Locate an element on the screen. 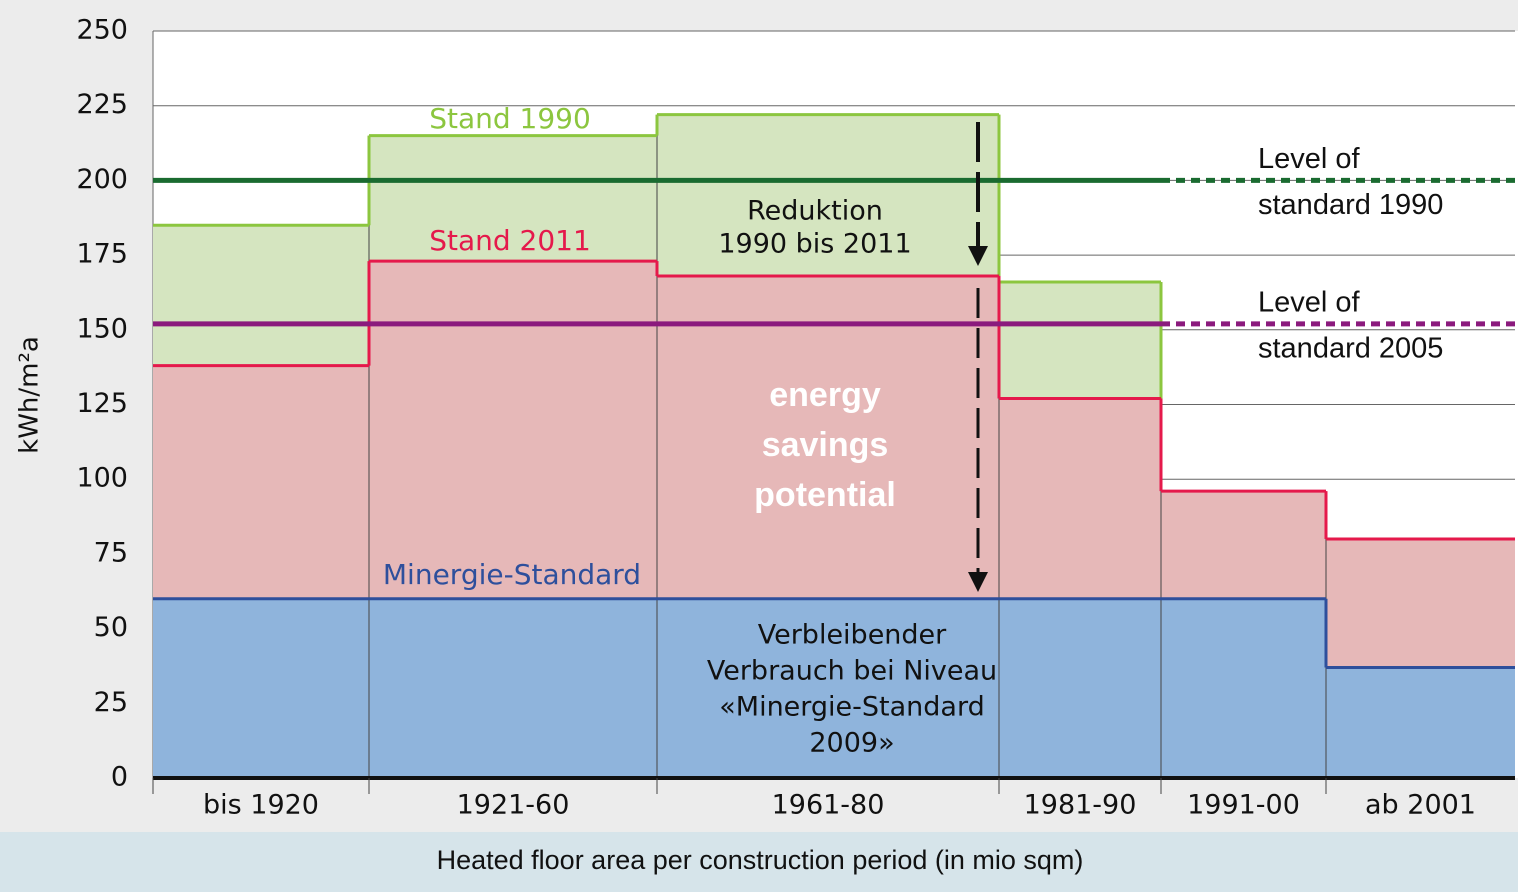 The width and height of the screenshot is (1518, 892). y-tick-label: 25 is located at coordinates (111, 702).